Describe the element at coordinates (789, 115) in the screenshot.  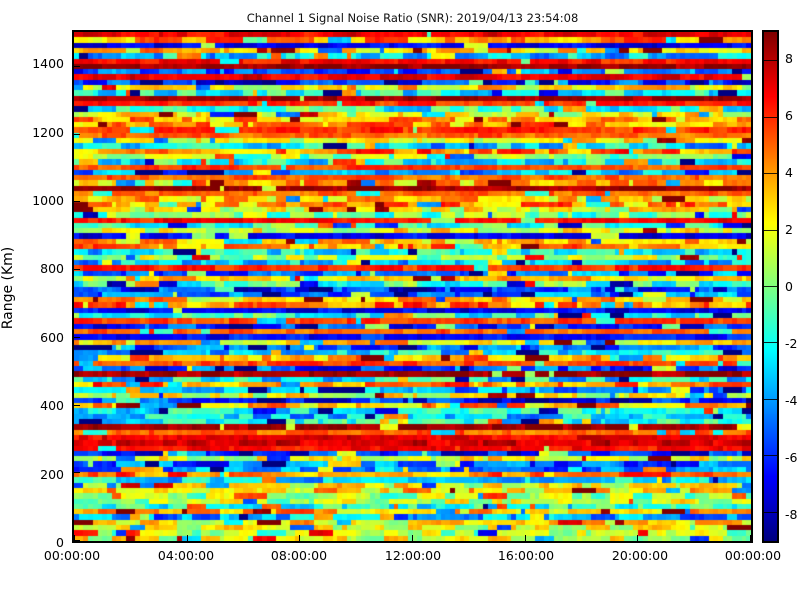
I see `colorbar-tick-label: 6` at that location.